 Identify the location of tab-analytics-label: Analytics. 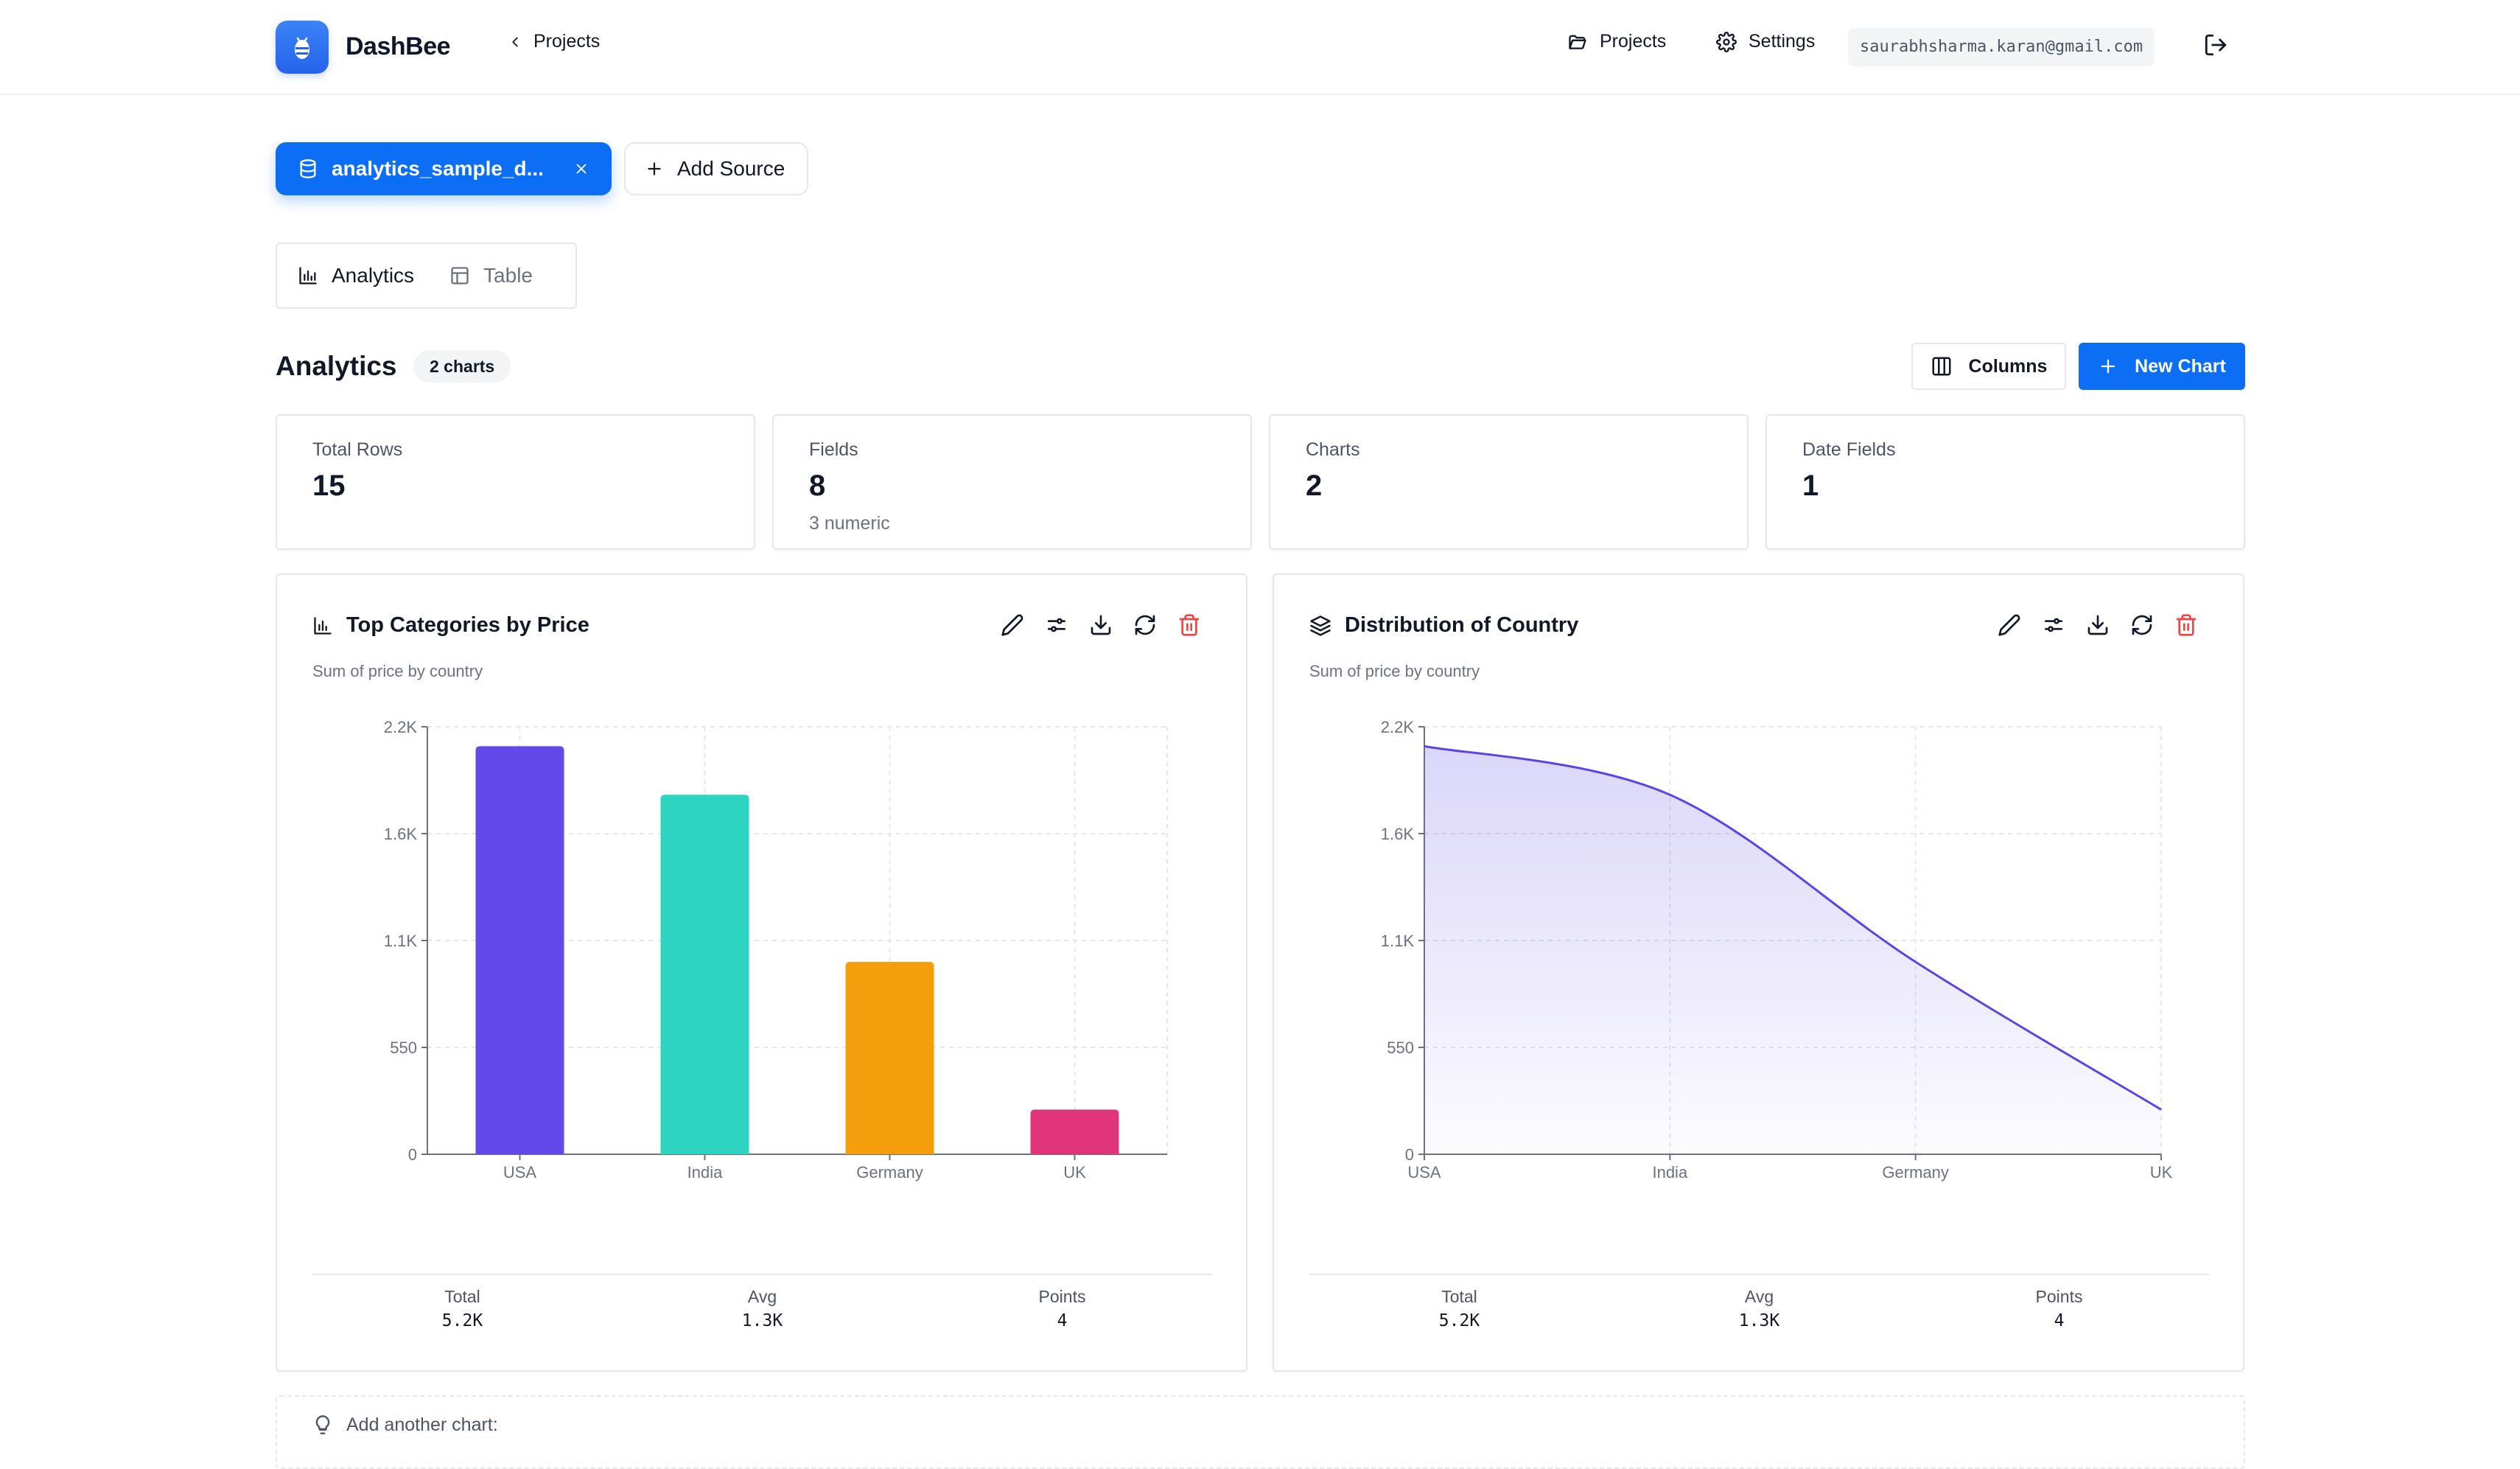
(373, 275).